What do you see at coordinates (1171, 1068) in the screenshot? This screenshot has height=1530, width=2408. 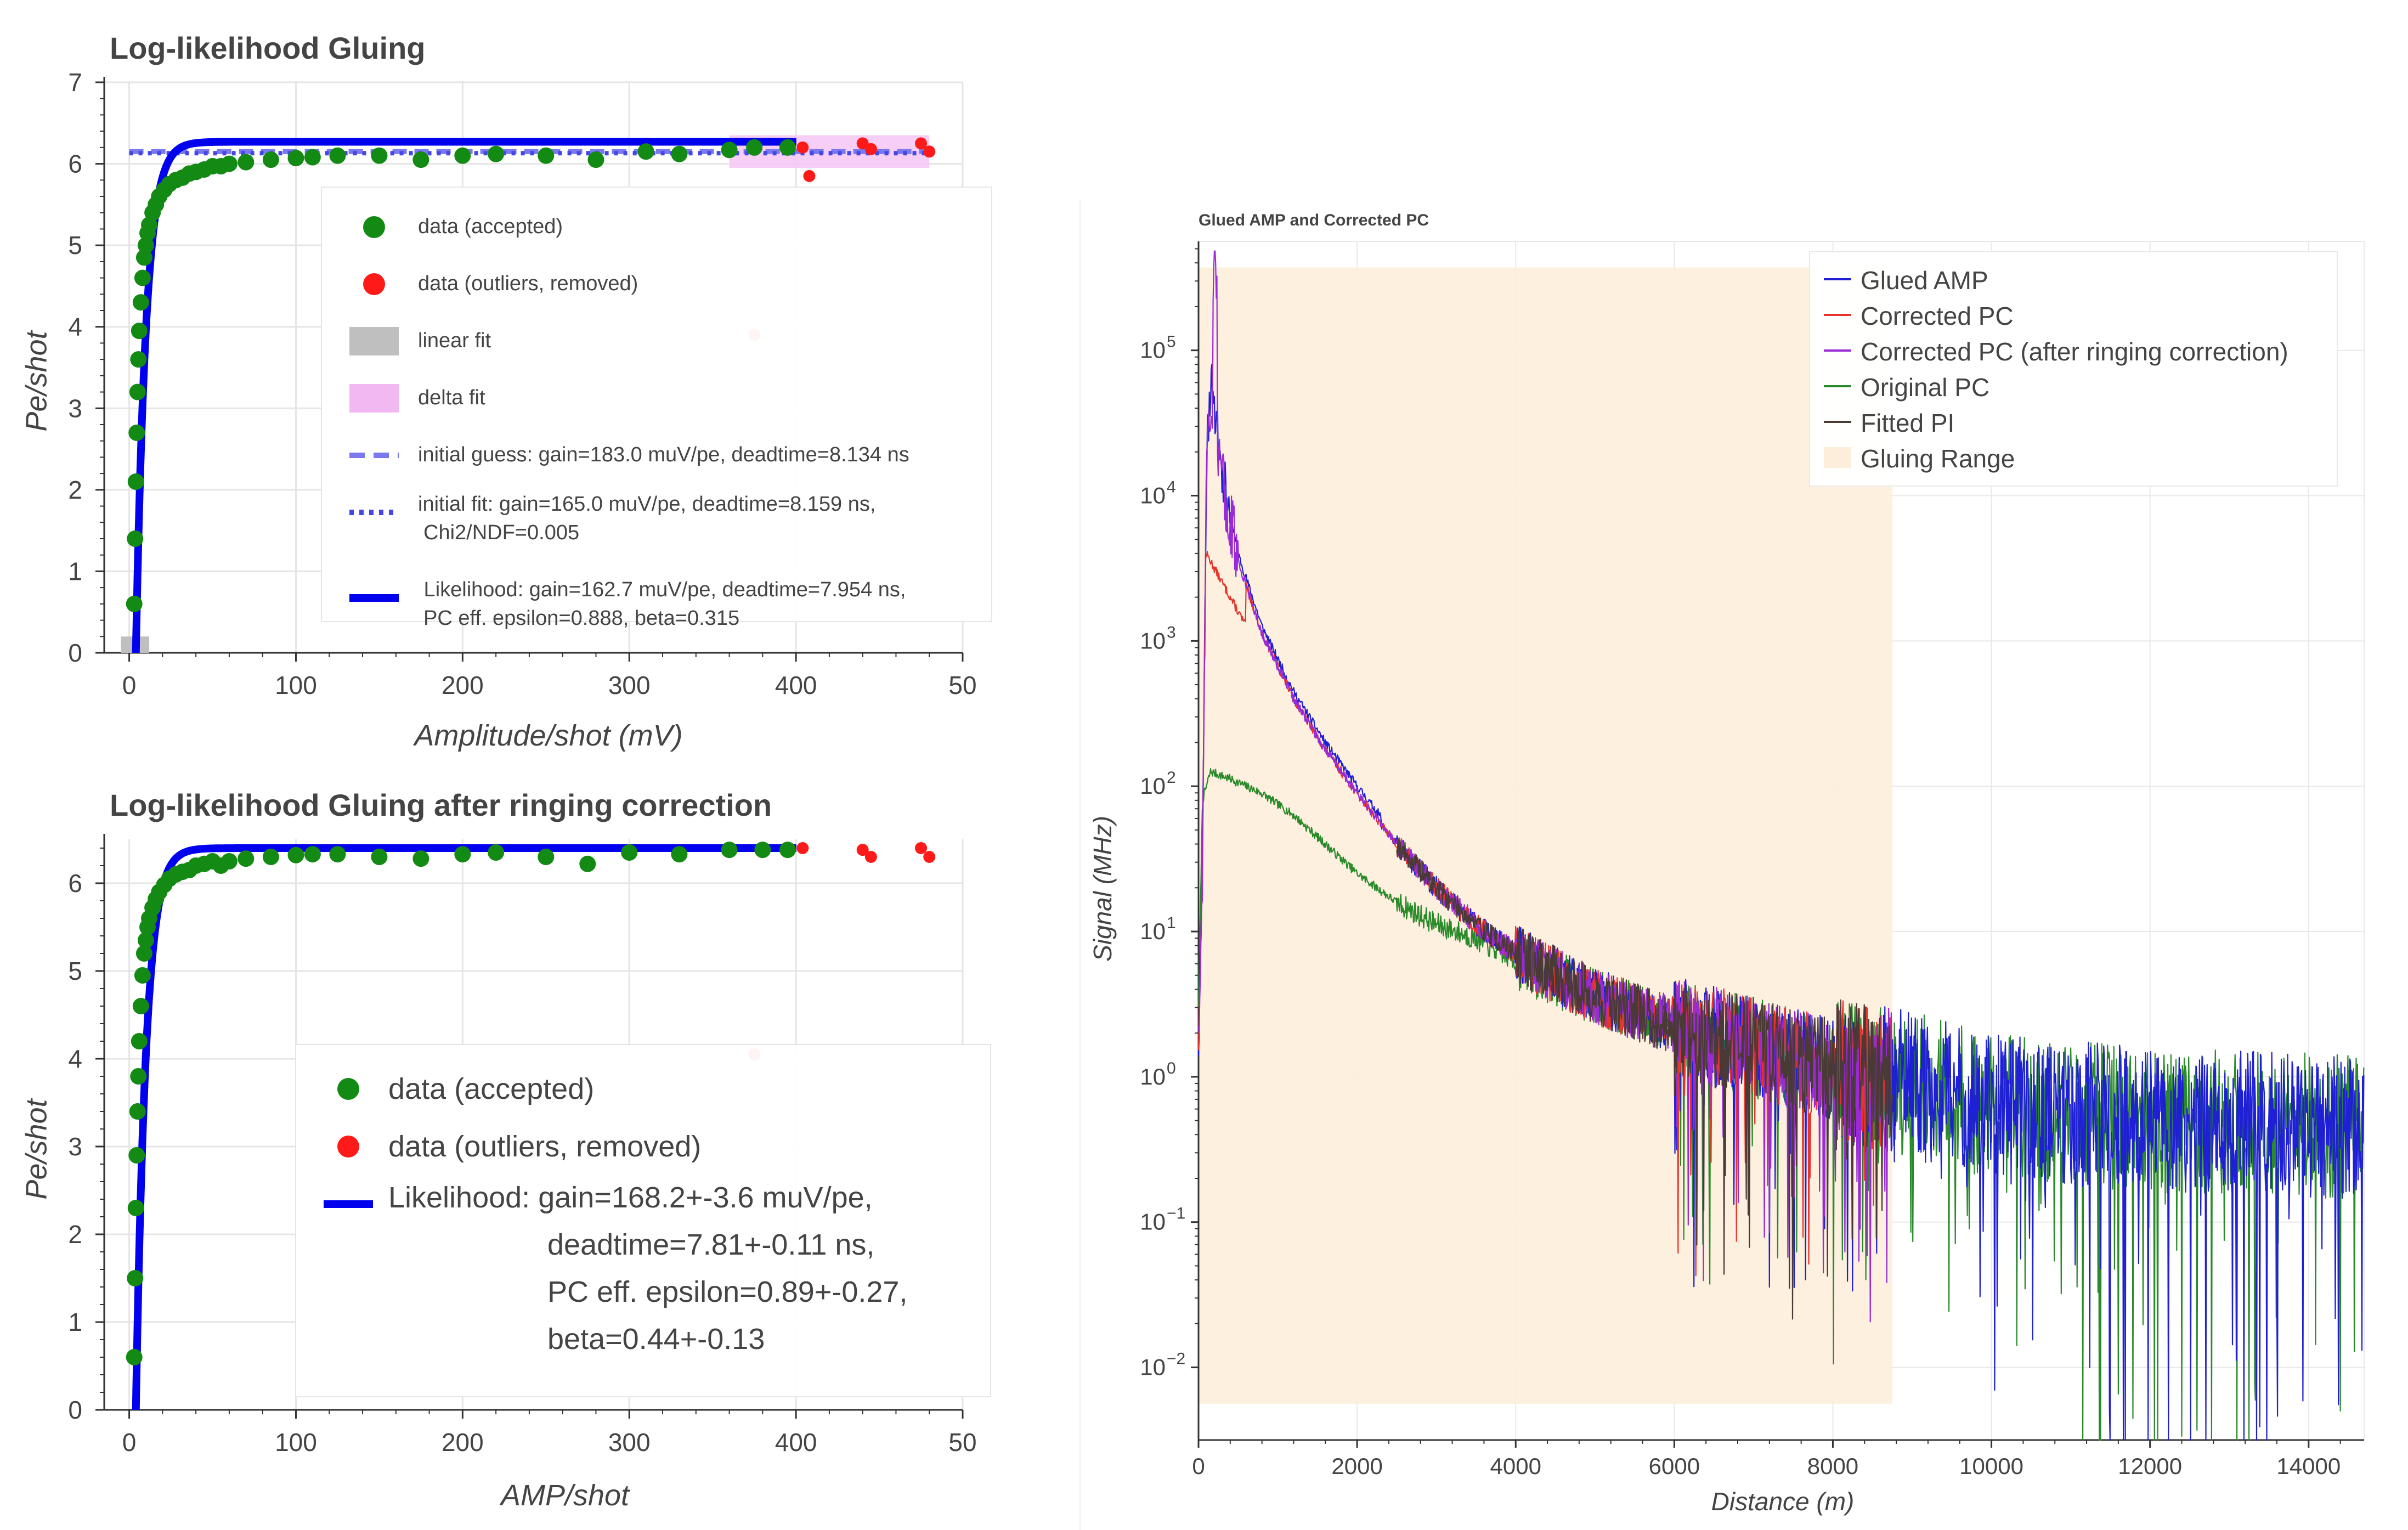 I see `y-tick-exponent: 0` at bounding box center [1171, 1068].